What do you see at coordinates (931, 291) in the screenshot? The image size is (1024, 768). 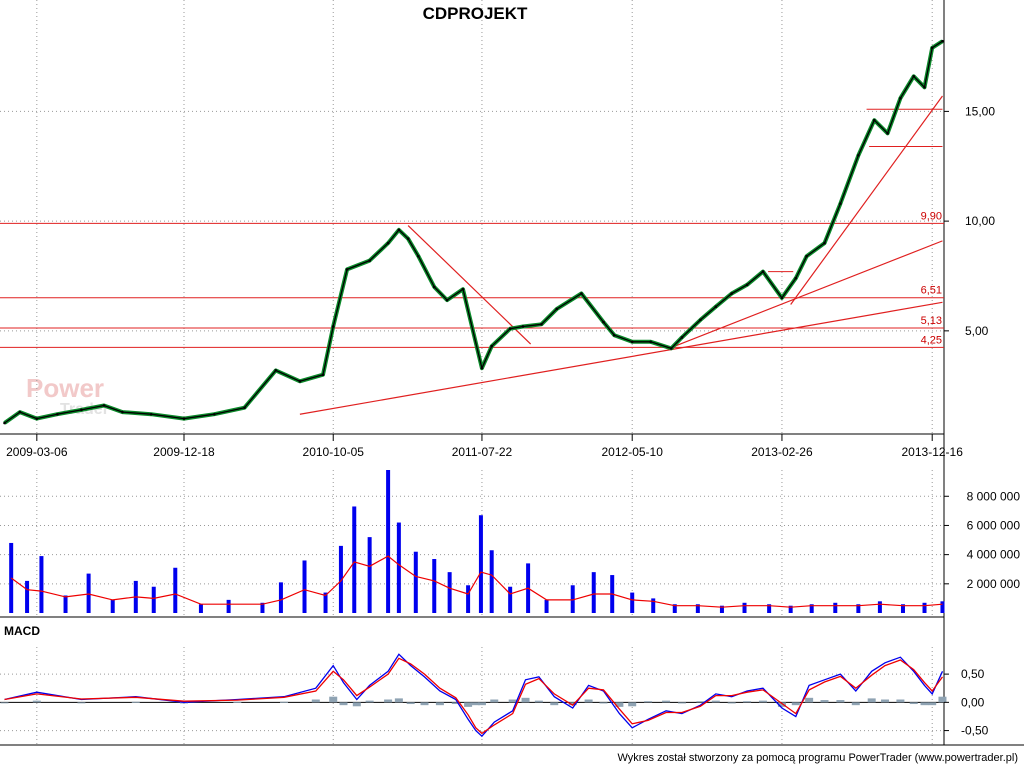 I see `level-label: 6,51` at bounding box center [931, 291].